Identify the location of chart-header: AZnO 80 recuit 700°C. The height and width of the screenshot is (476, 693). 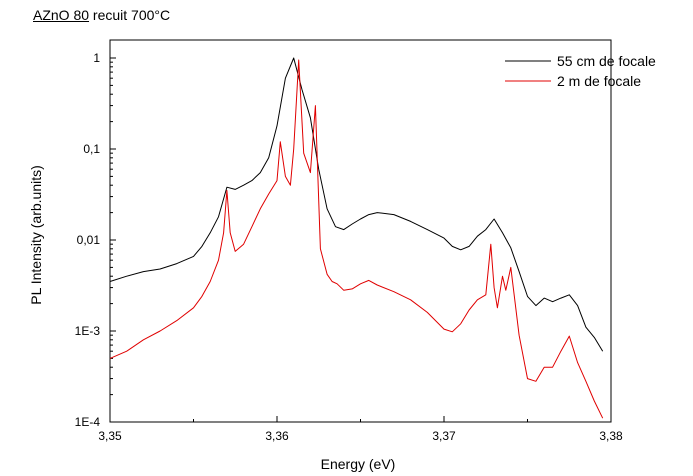
(101, 15).